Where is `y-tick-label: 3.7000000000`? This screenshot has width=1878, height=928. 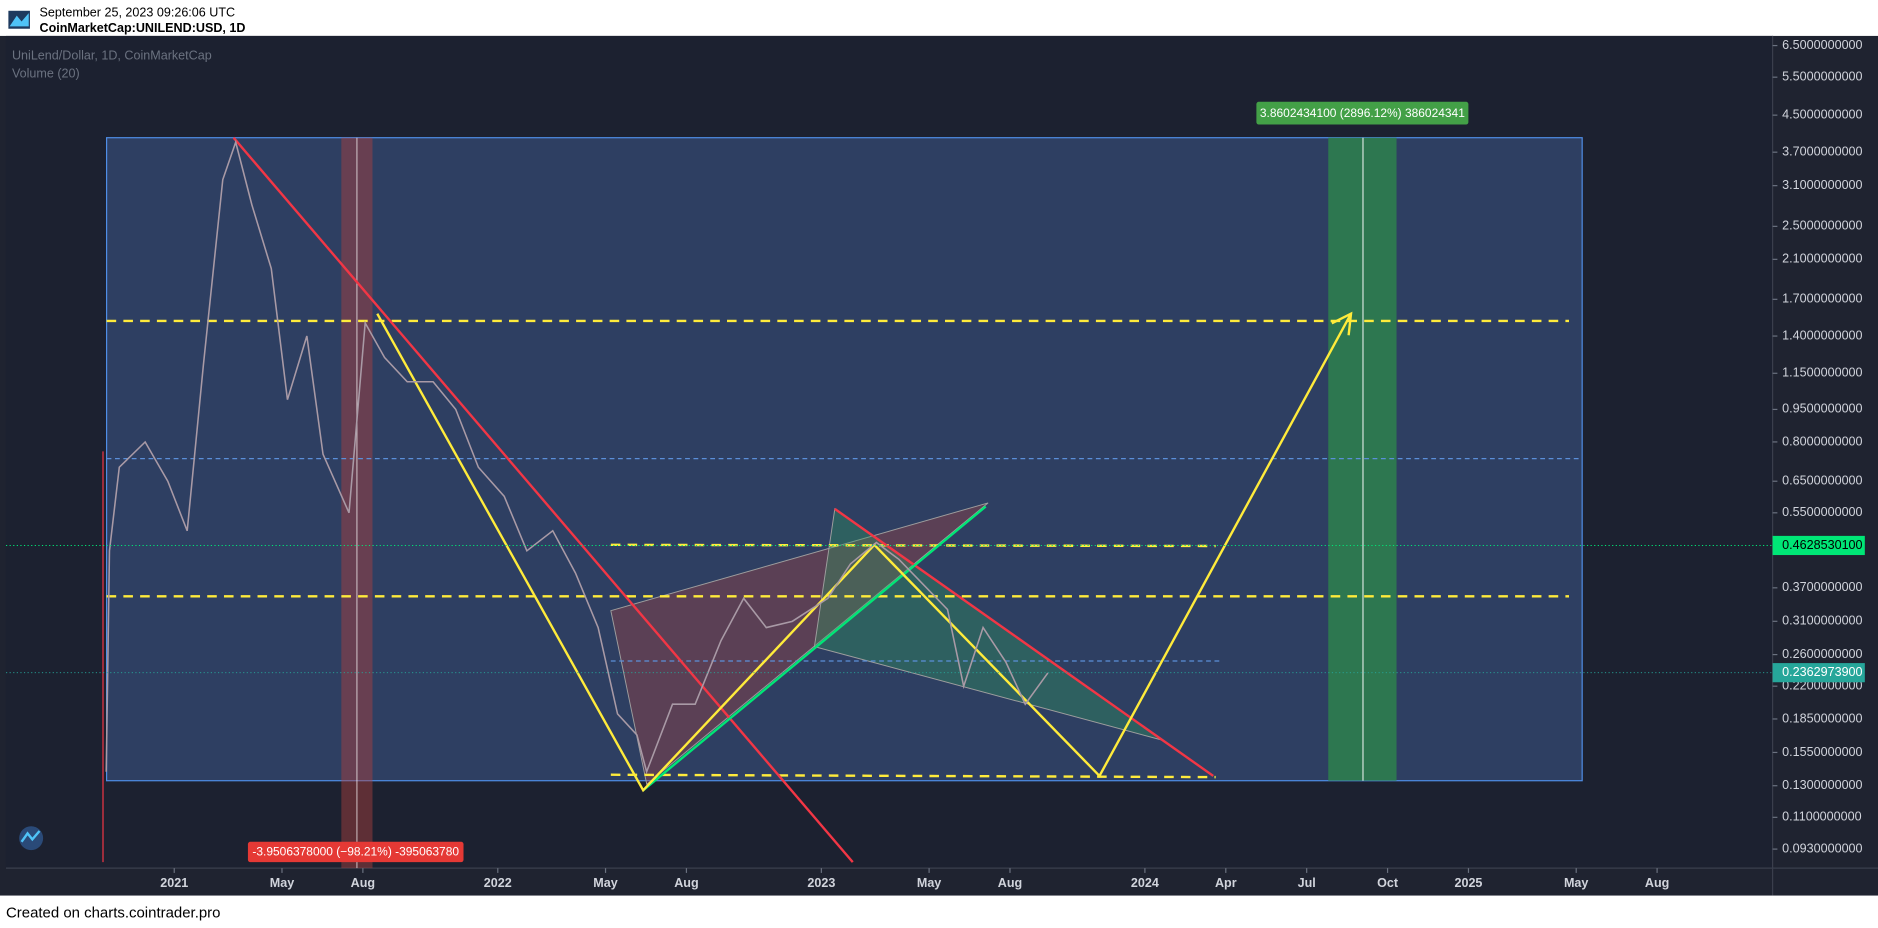
y-tick-label: 3.7000000000 is located at coordinates (1822, 152).